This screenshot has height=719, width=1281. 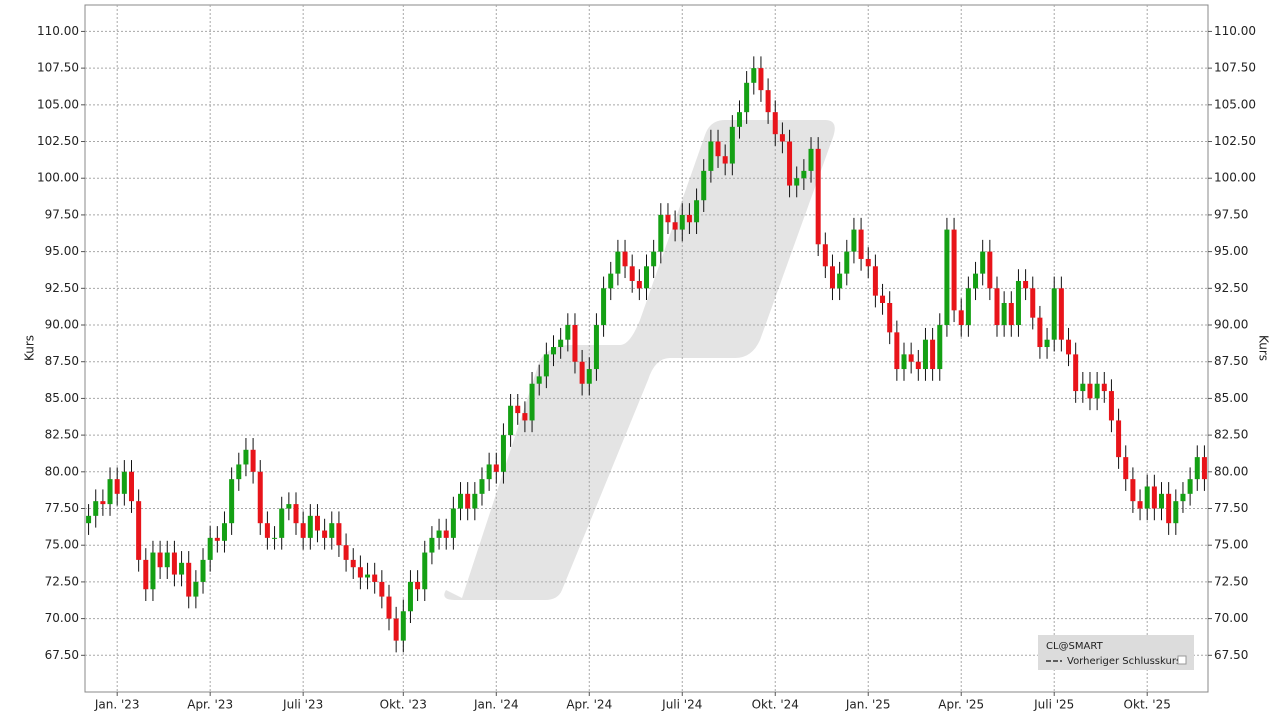 I want to click on y-tick-label: 80.00, so click(x=62, y=471).